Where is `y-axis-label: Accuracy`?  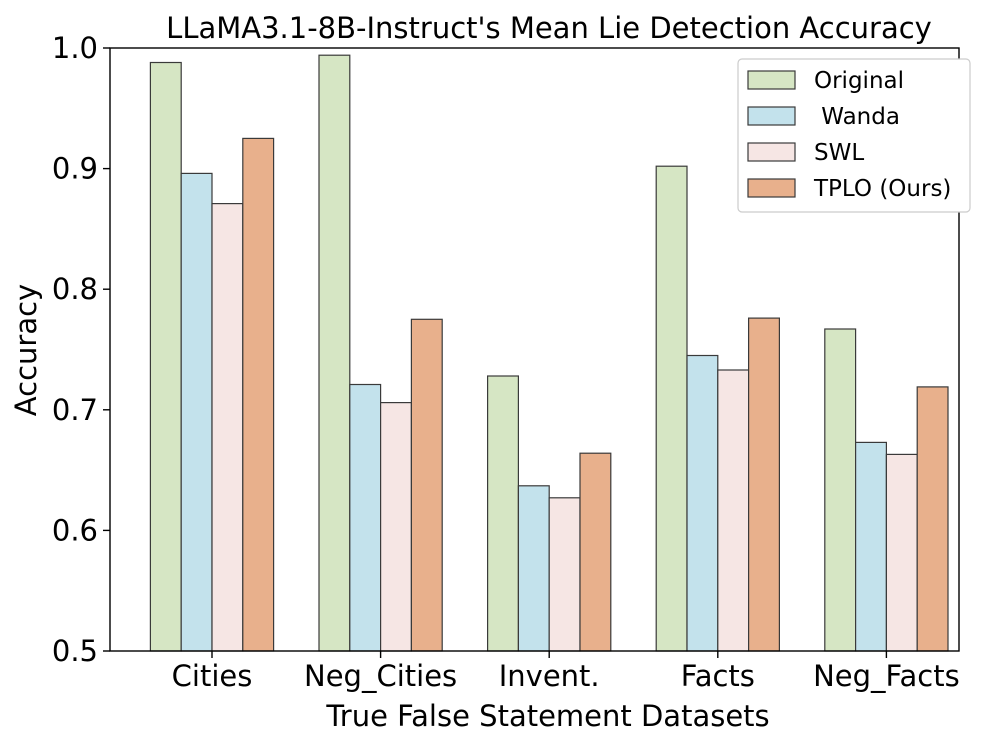 y-axis-label: Accuracy is located at coordinates (26, 350).